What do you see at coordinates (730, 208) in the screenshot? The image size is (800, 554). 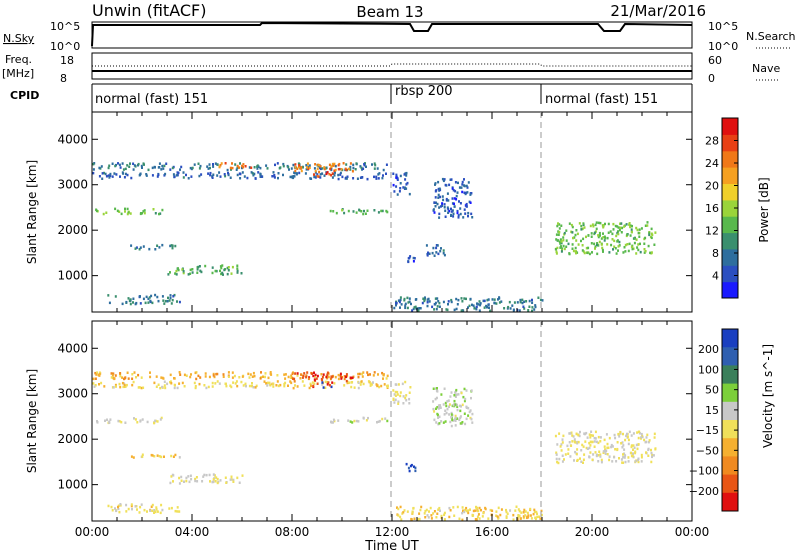 I see `power-colorbar-segment` at bounding box center [730, 208].